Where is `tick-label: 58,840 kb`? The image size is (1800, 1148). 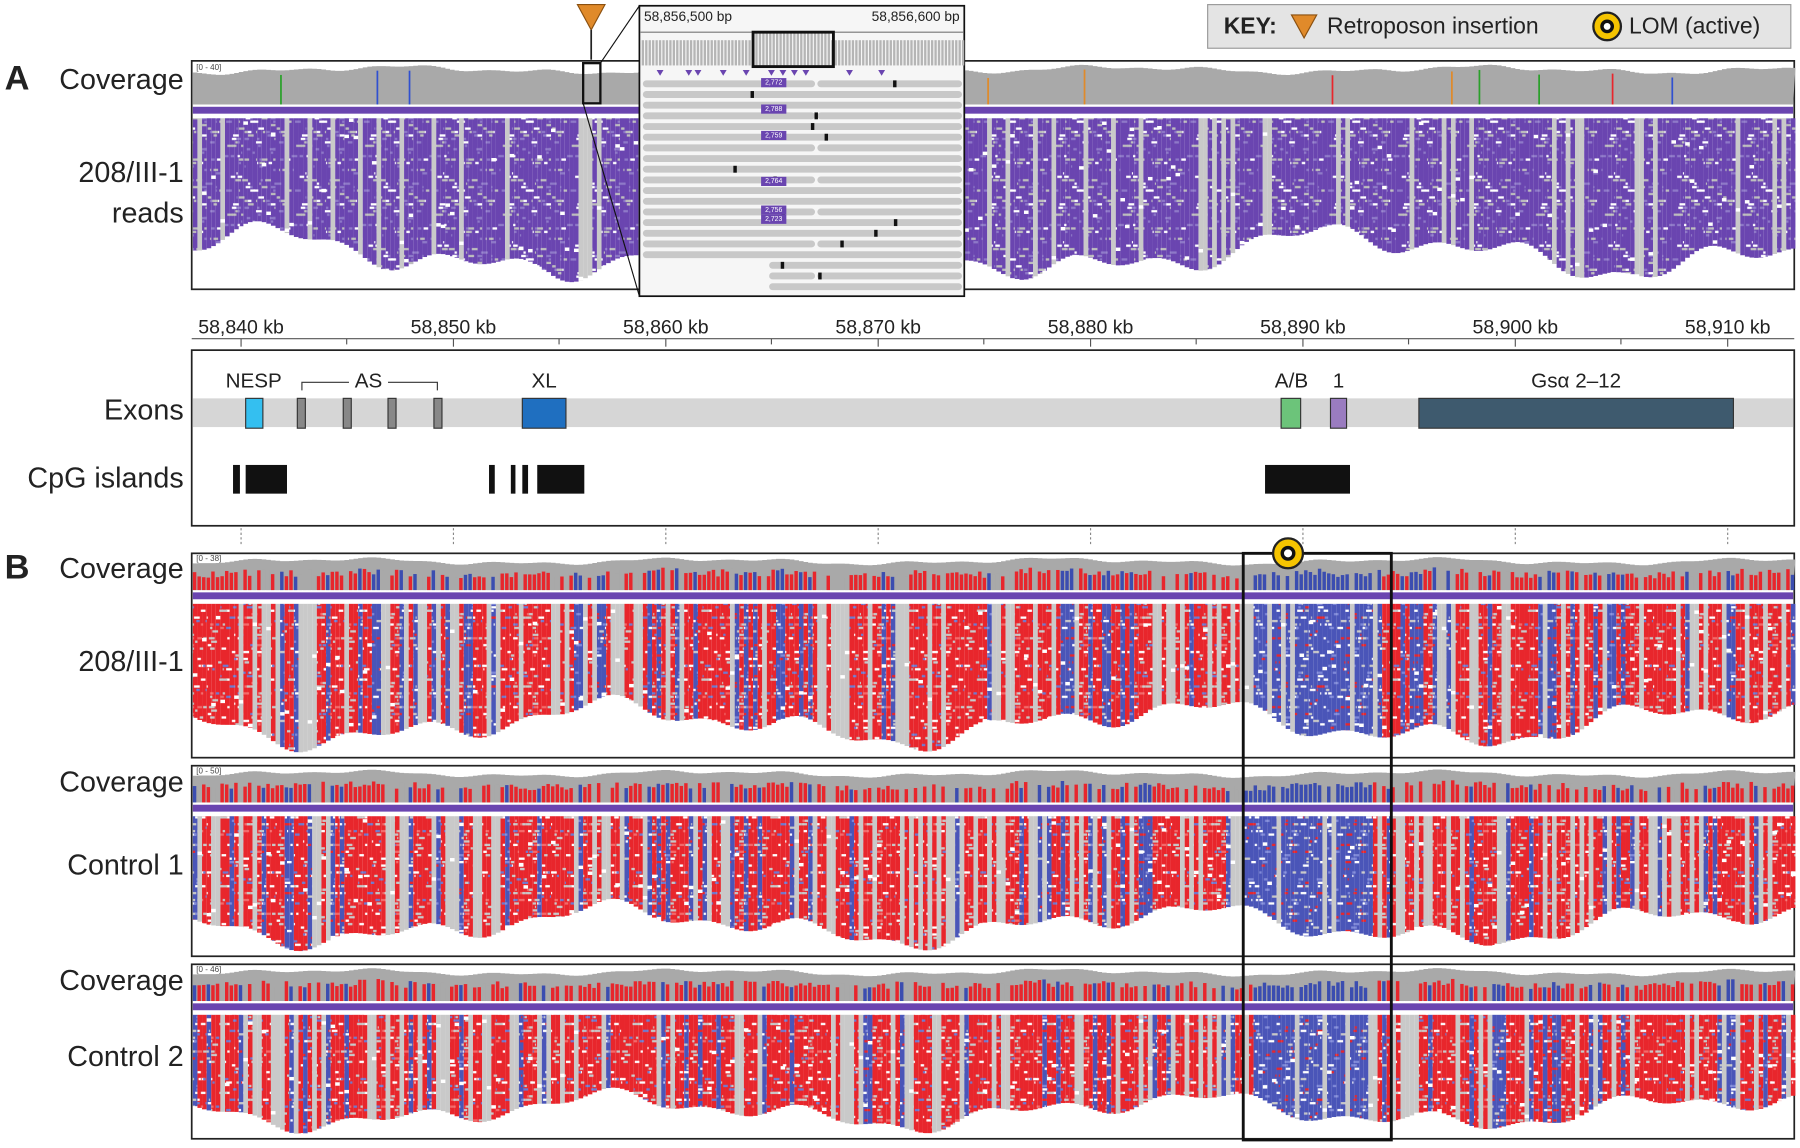 tick-label: 58,840 kb is located at coordinates (241, 327).